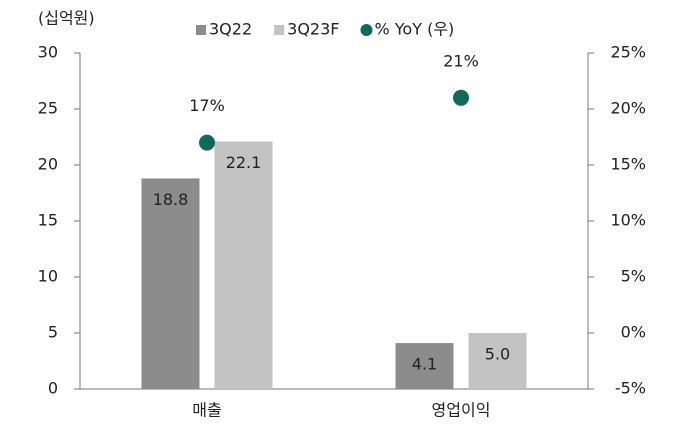 The height and width of the screenshot is (434, 680). Describe the element at coordinates (633, 276) in the screenshot. I see `y2-tick-label: 5%` at that location.